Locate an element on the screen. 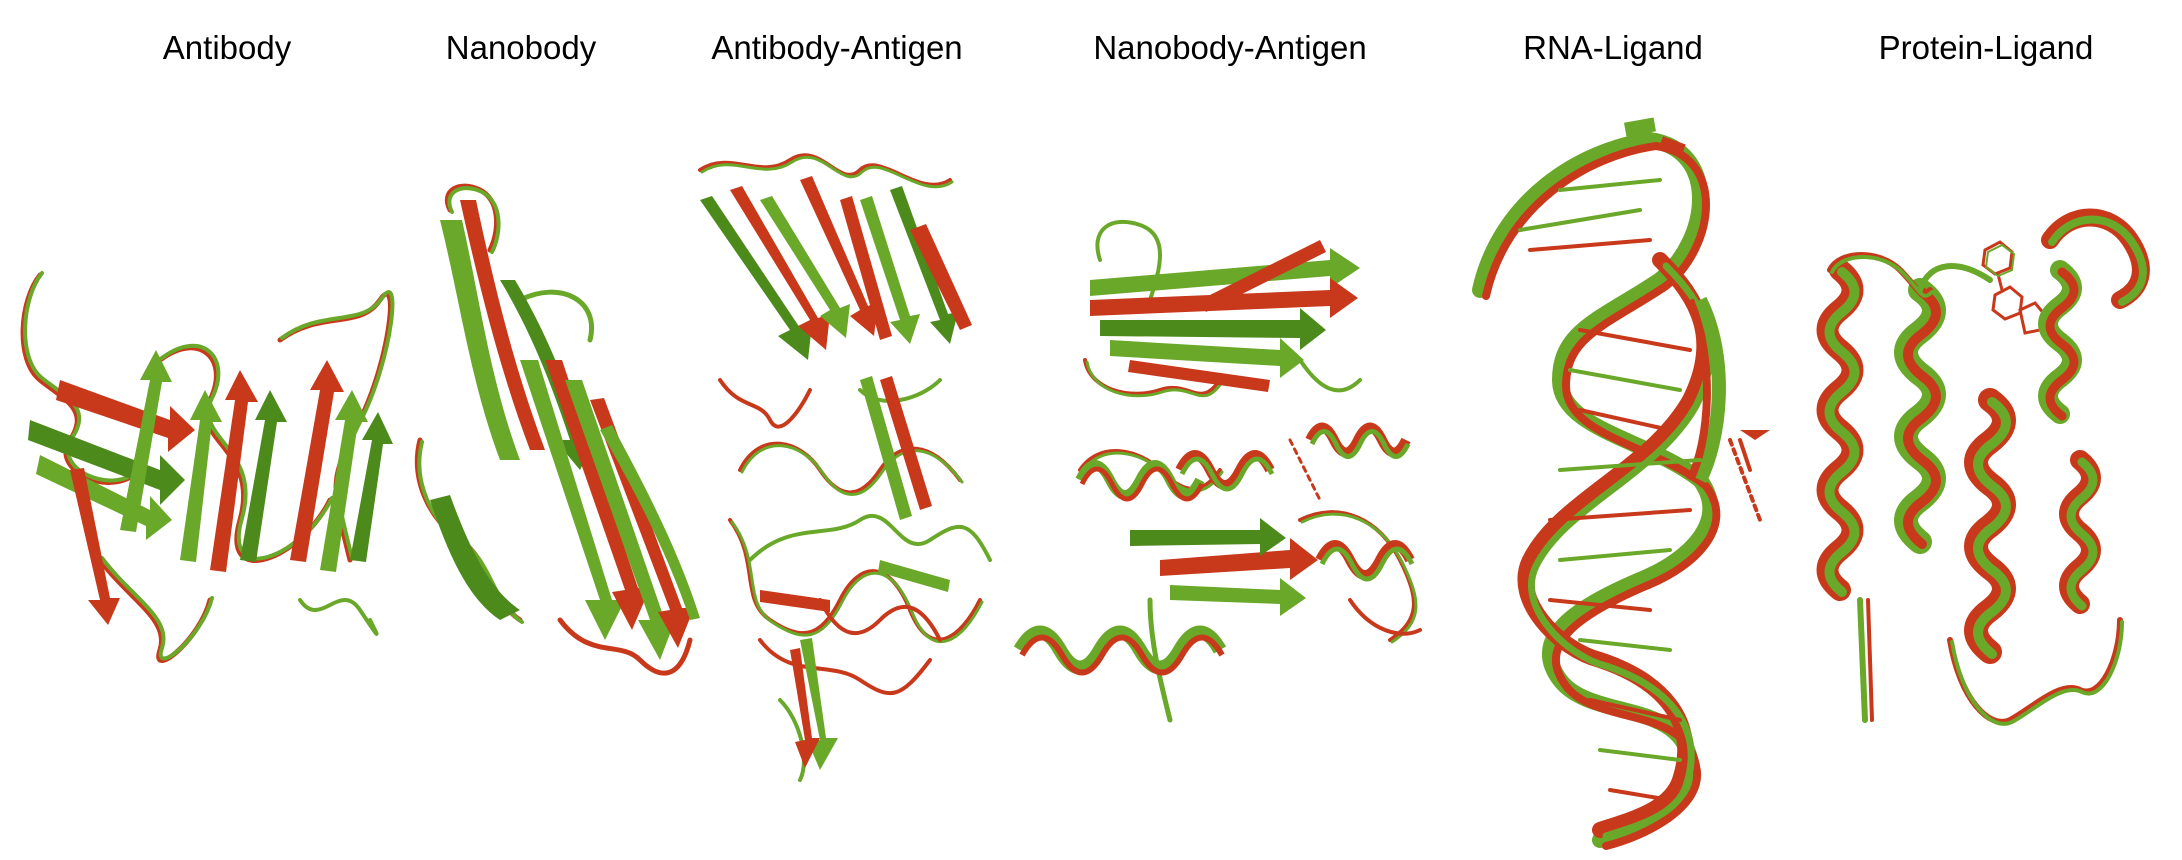  nanobody-antigen-ribbon-icon is located at coordinates (1217, 471).